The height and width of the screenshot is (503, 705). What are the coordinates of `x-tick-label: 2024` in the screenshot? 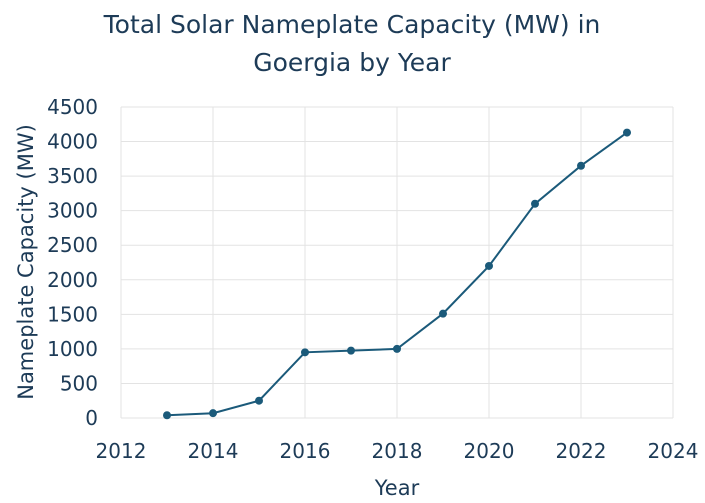 It's located at (673, 451).